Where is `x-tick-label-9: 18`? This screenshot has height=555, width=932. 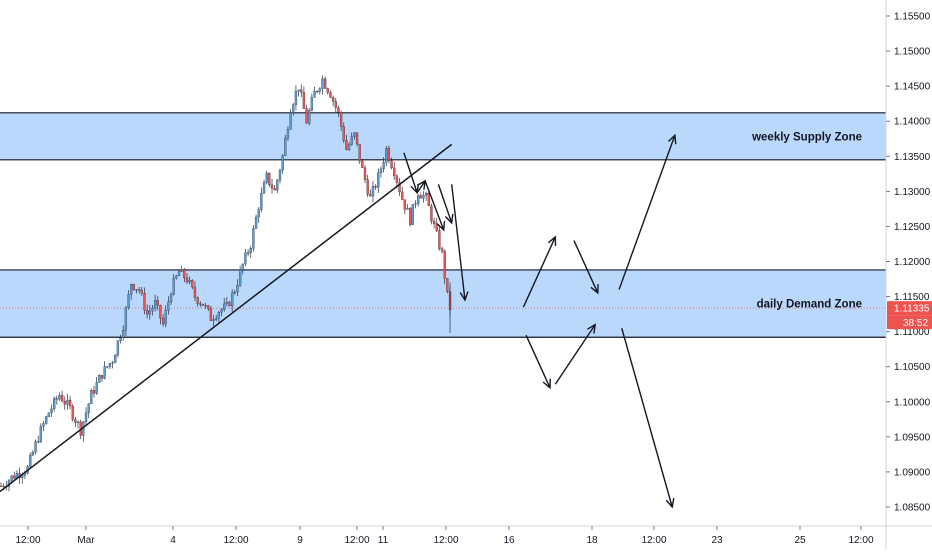 x-tick-label-9: 18 is located at coordinates (592, 540).